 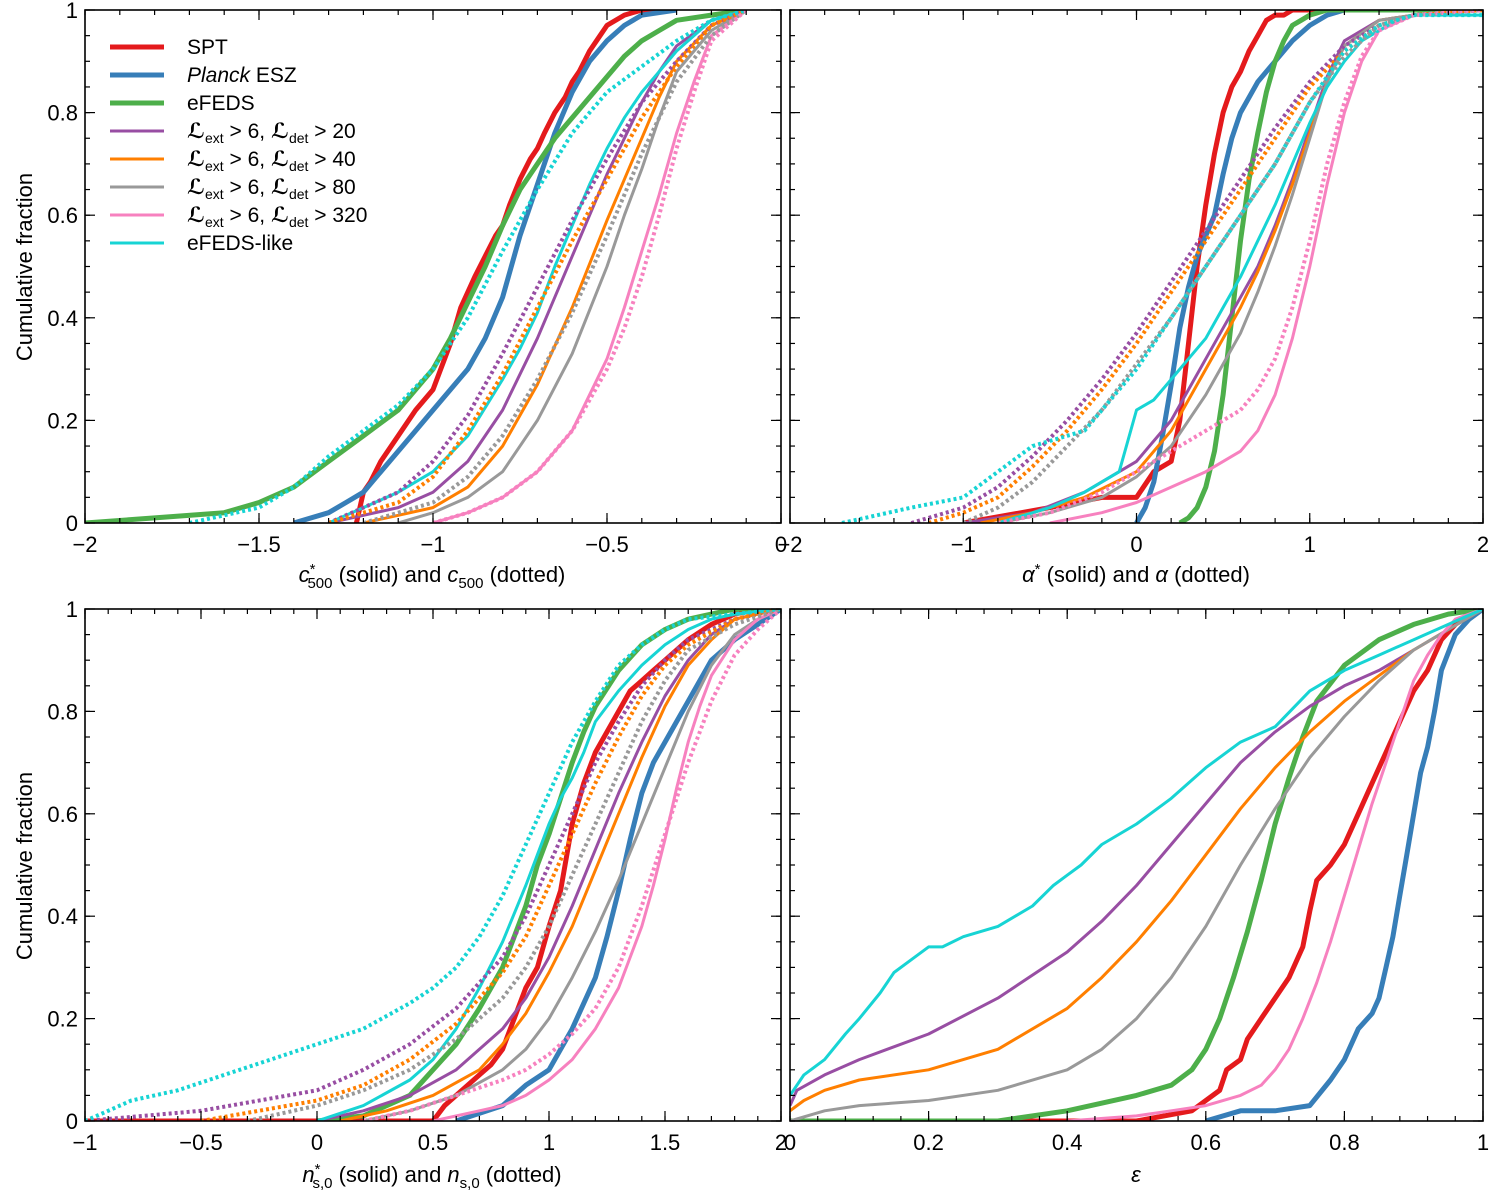 What do you see at coordinates (277, 217) in the screenshot?
I see `legend-label-l320: ℒext > 6, ℒdet > 320` at bounding box center [277, 217].